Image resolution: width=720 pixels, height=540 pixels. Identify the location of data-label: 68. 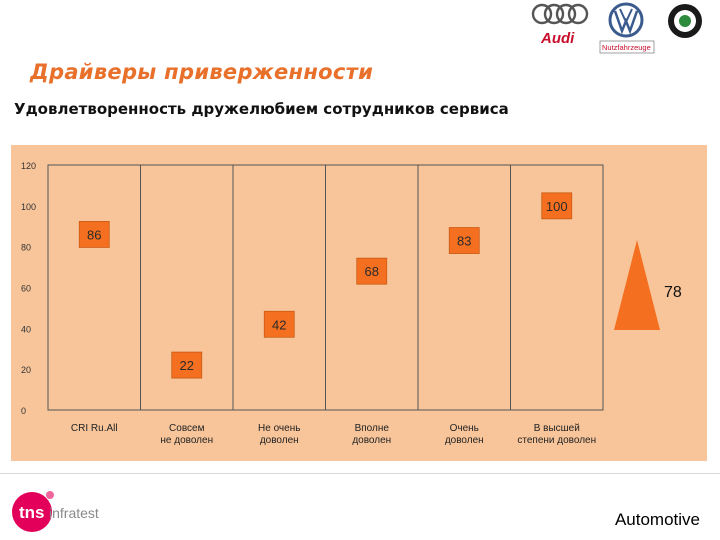
(372, 271).